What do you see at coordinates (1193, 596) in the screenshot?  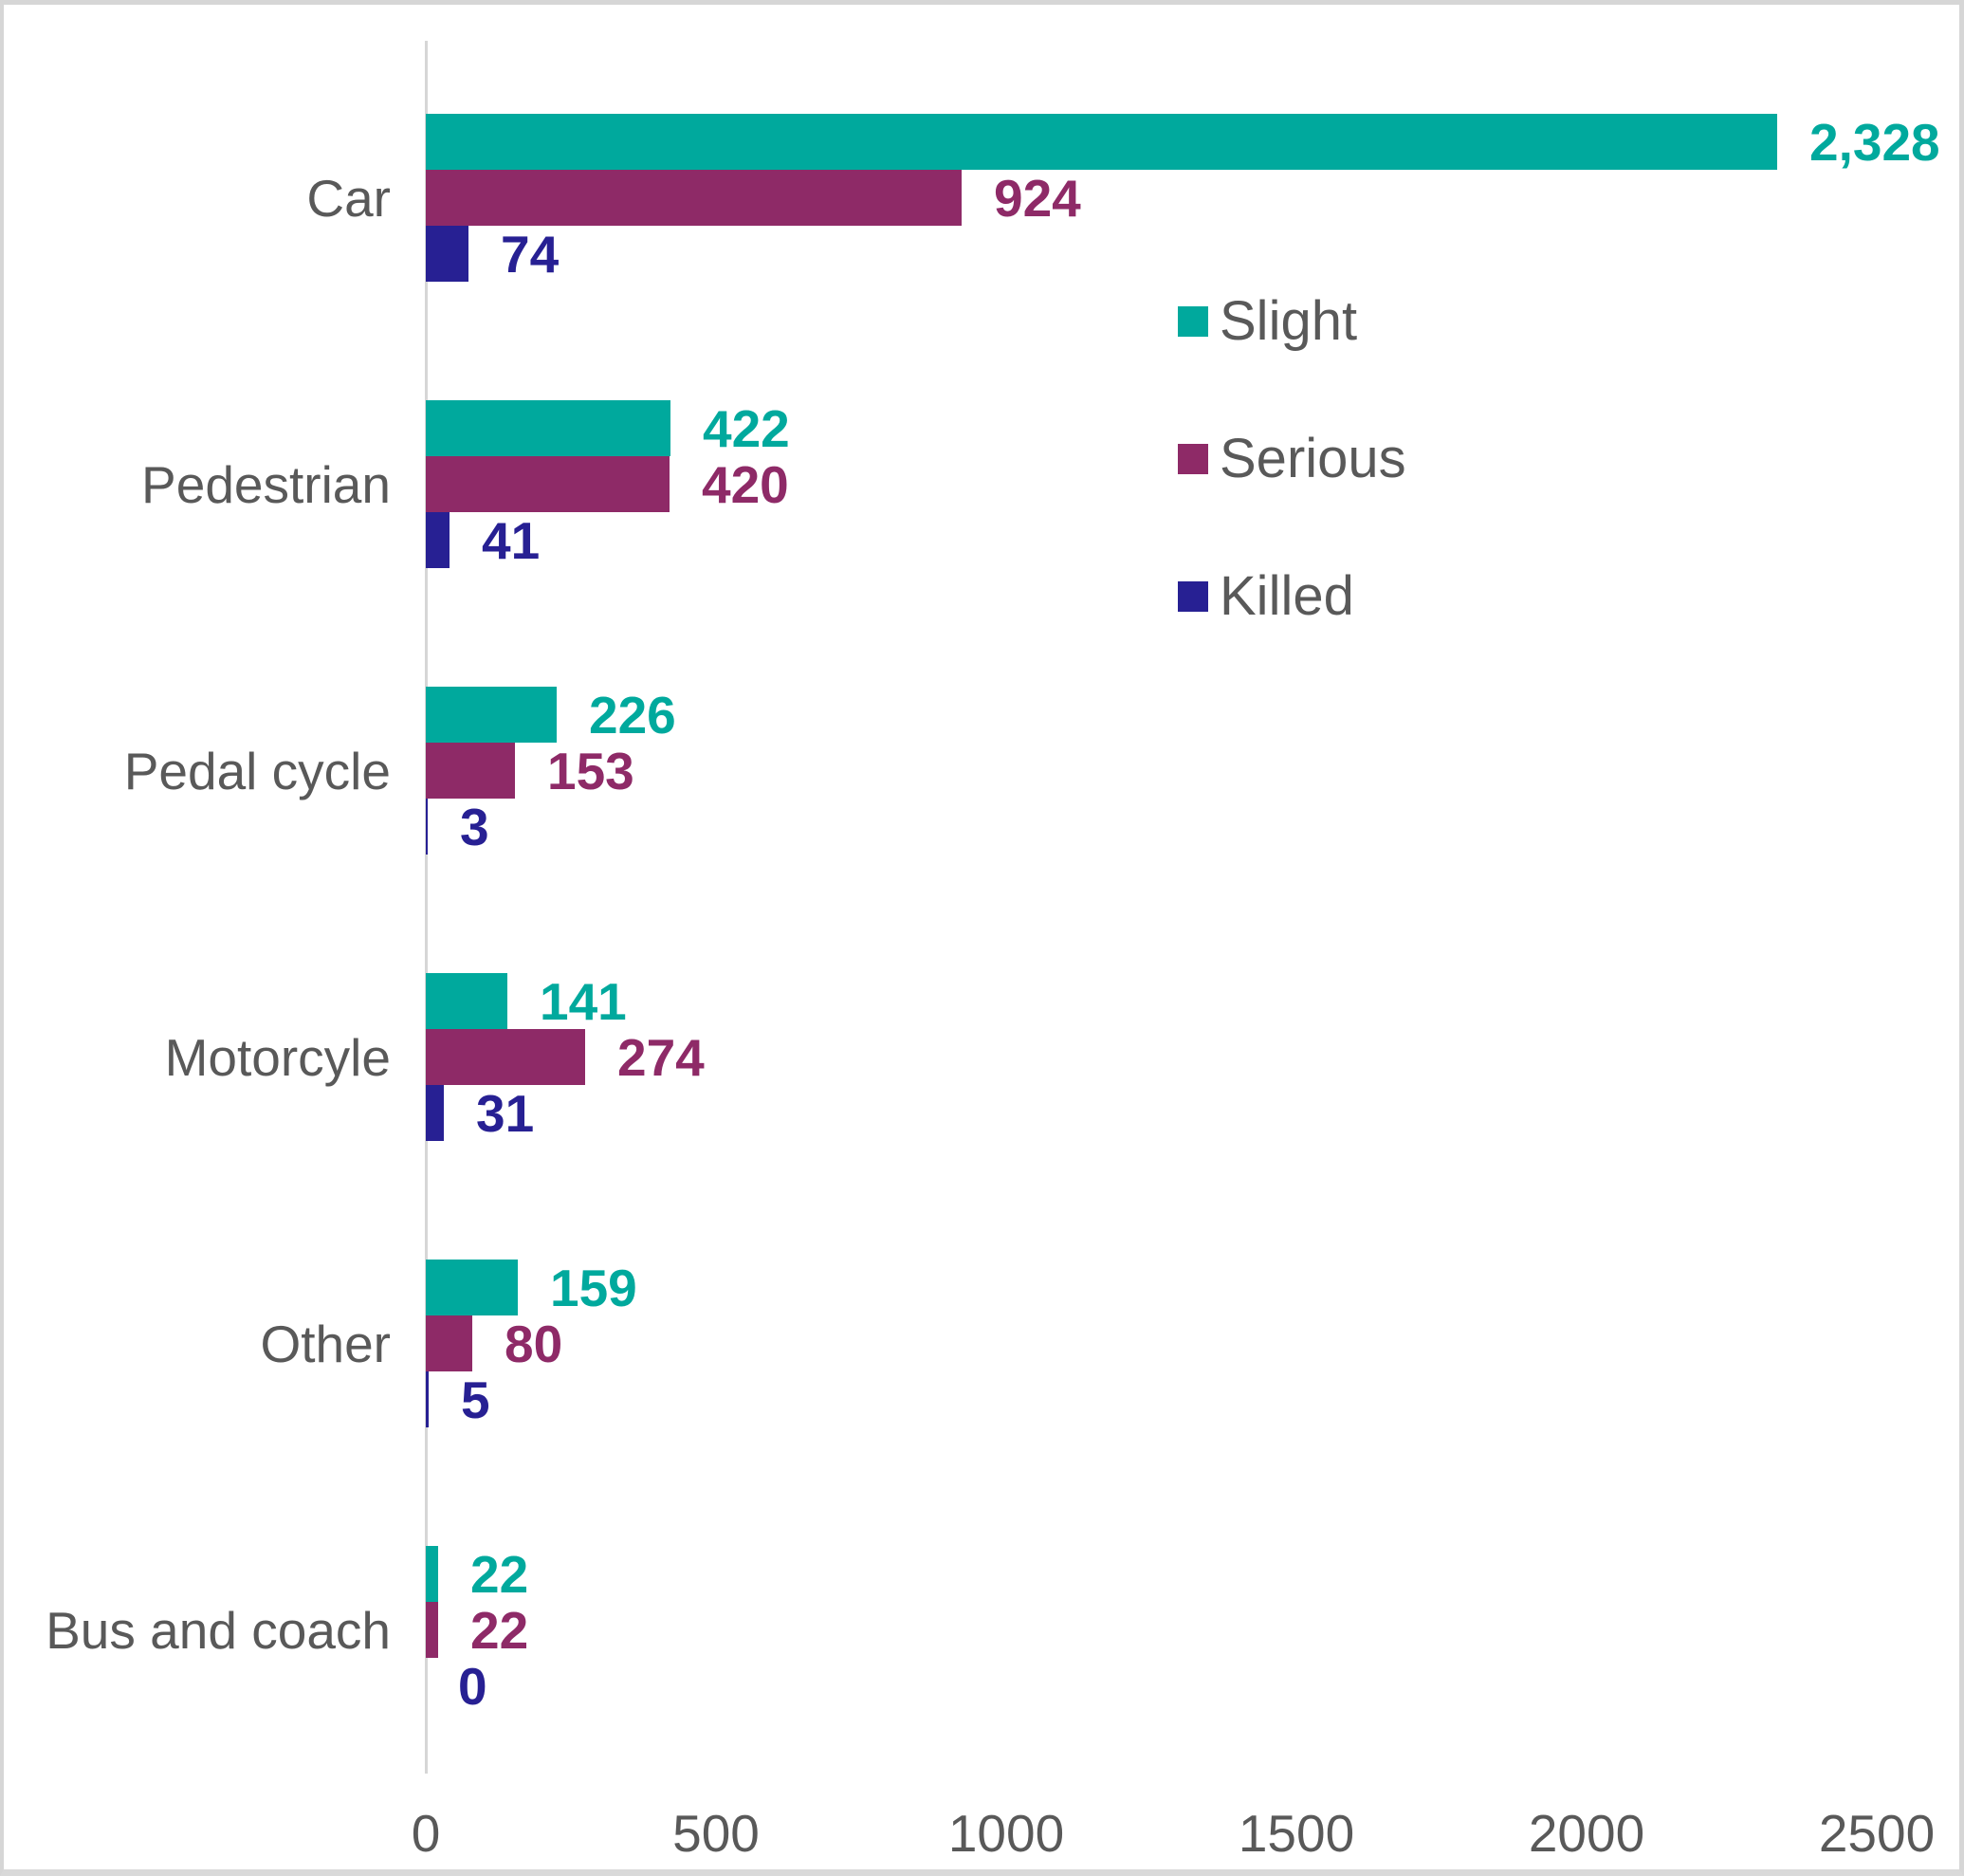 I see `legend-swatch-killed-icon` at bounding box center [1193, 596].